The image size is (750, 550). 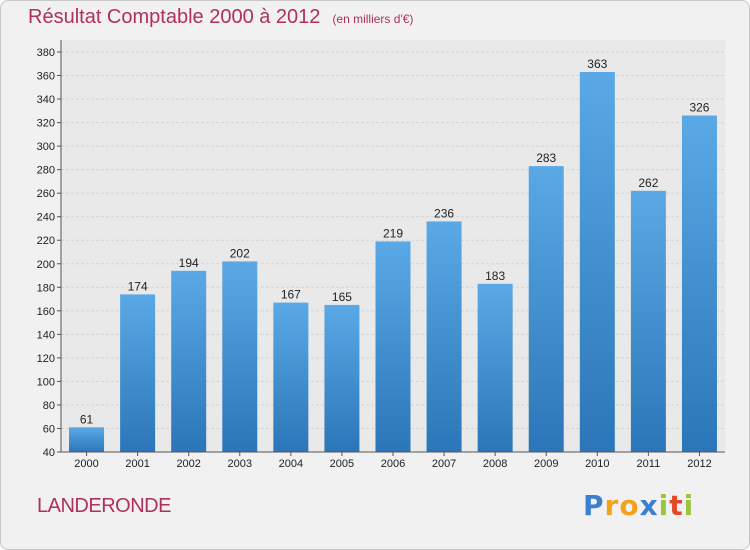 I want to click on y-tick-label: 340, so click(x=46, y=100).